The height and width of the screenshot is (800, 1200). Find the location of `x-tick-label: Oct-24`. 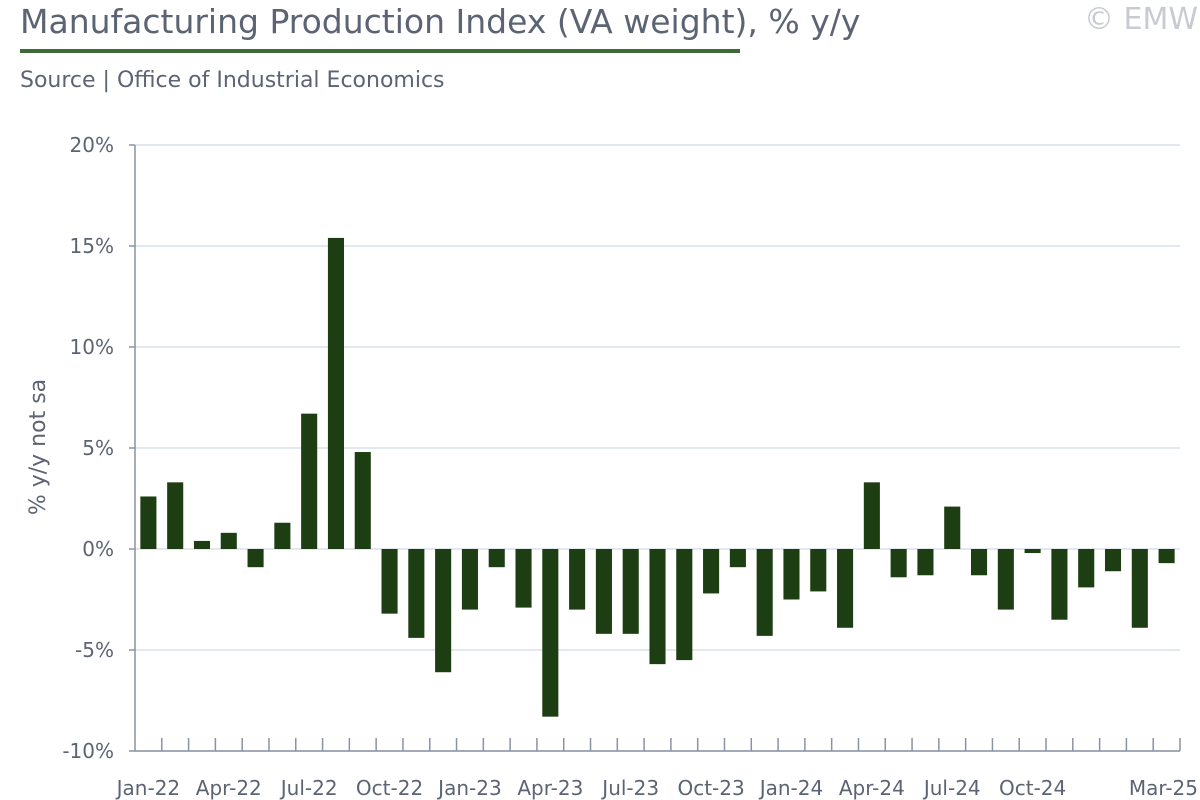

x-tick-label: Oct-24 is located at coordinates (1032, 788).